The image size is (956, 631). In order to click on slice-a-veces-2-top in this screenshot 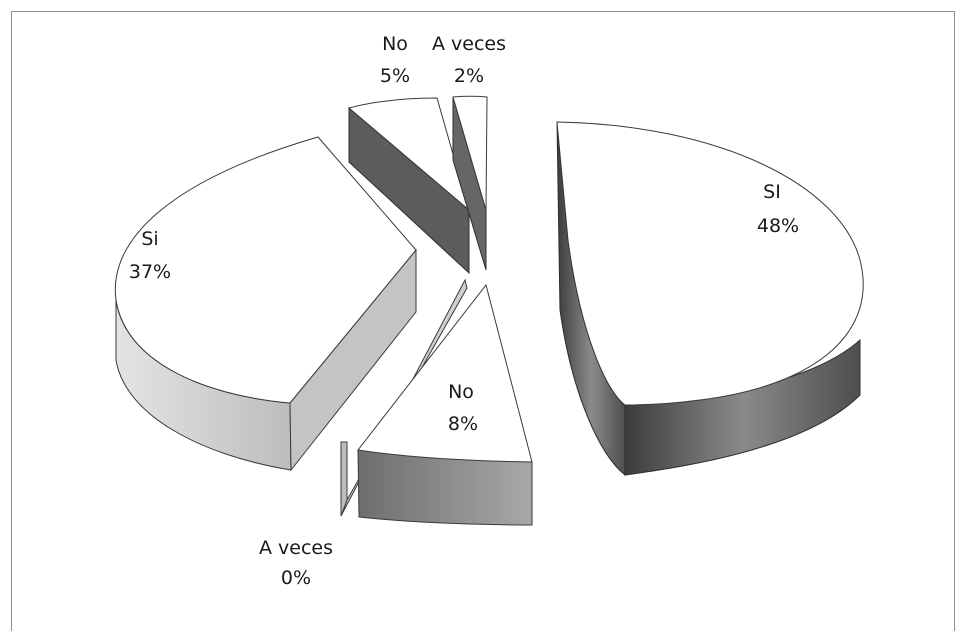, I will do `click(470, 153)`.